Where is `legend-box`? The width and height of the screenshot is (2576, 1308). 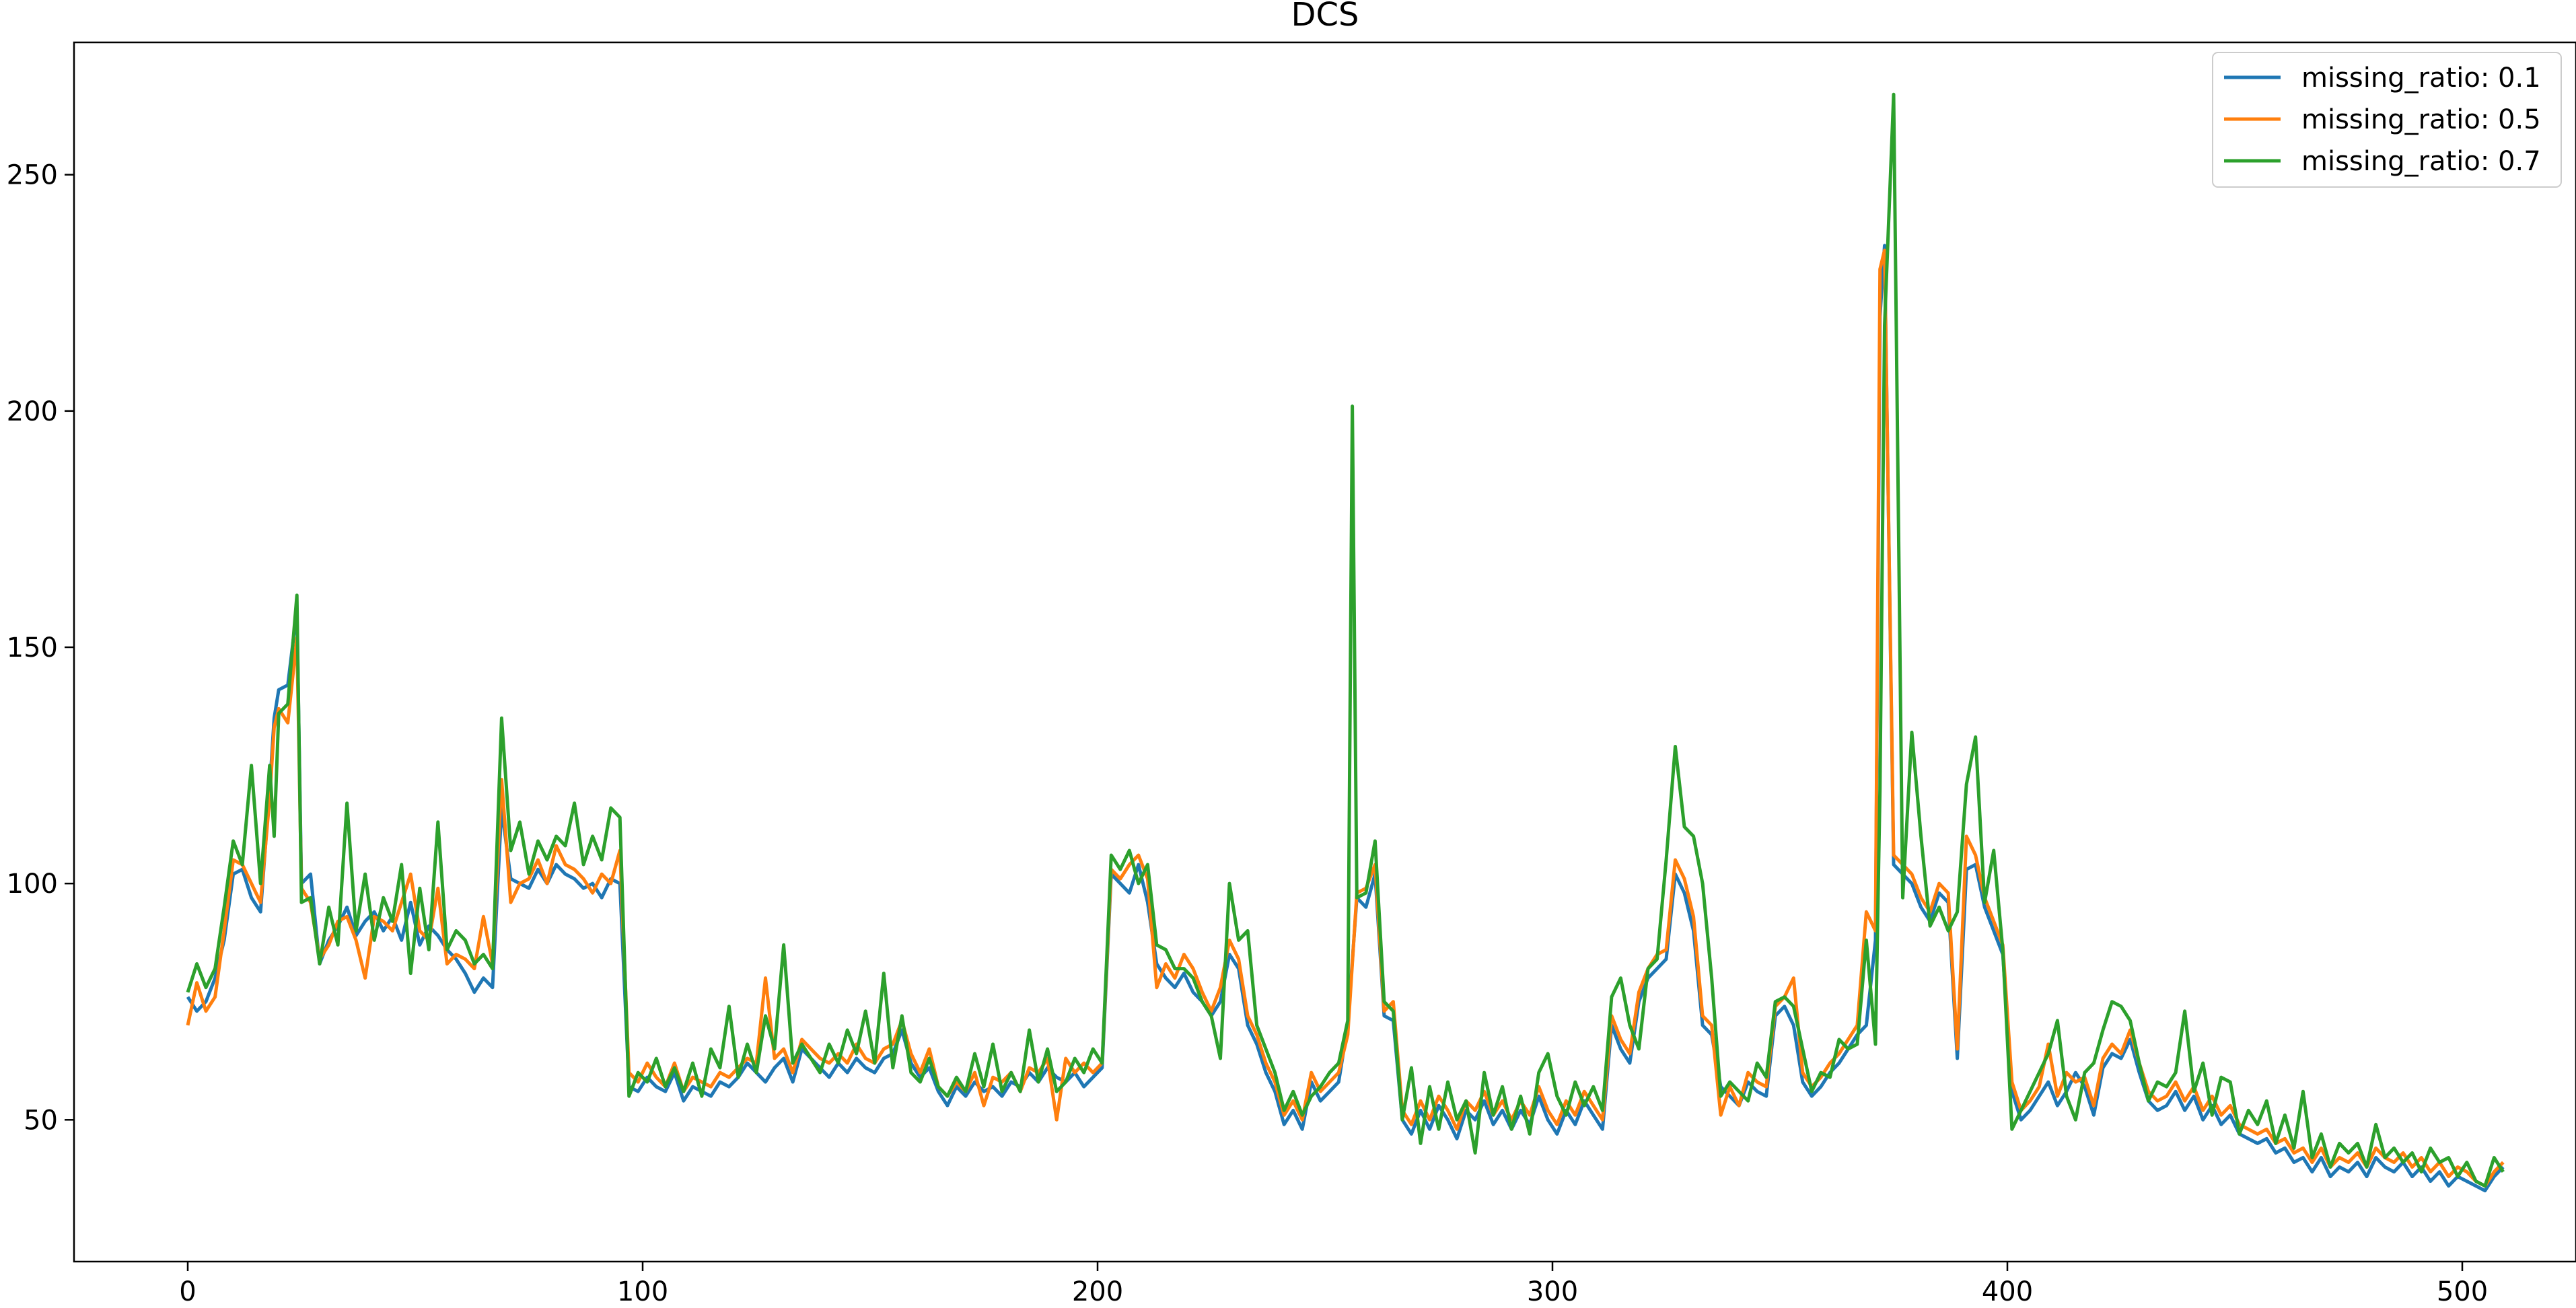
legend-box is located at coordinates (2387, 120).